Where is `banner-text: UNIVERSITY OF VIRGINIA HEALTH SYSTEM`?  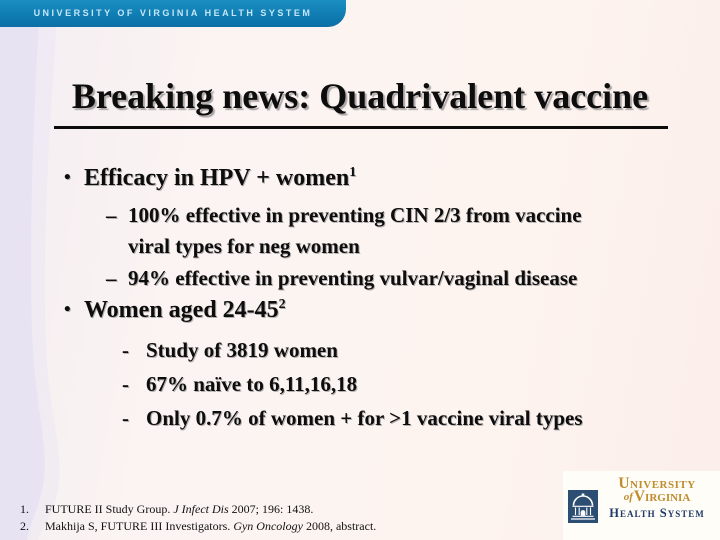 banner-text: UNIVERSITY OF VIRGINIA HEALTH SYSTEM is located at coordinates (173, 13).